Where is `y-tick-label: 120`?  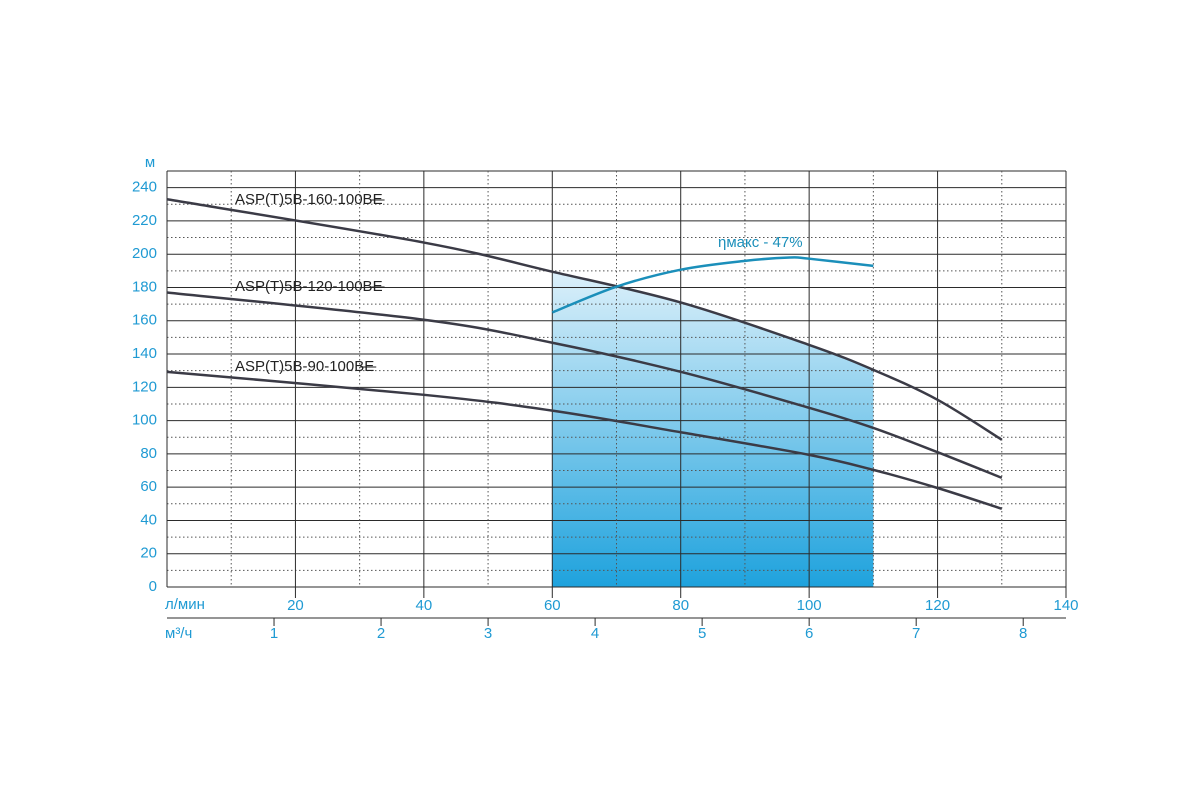 y-tick-label: 120 is located at coordinates (144, 386).